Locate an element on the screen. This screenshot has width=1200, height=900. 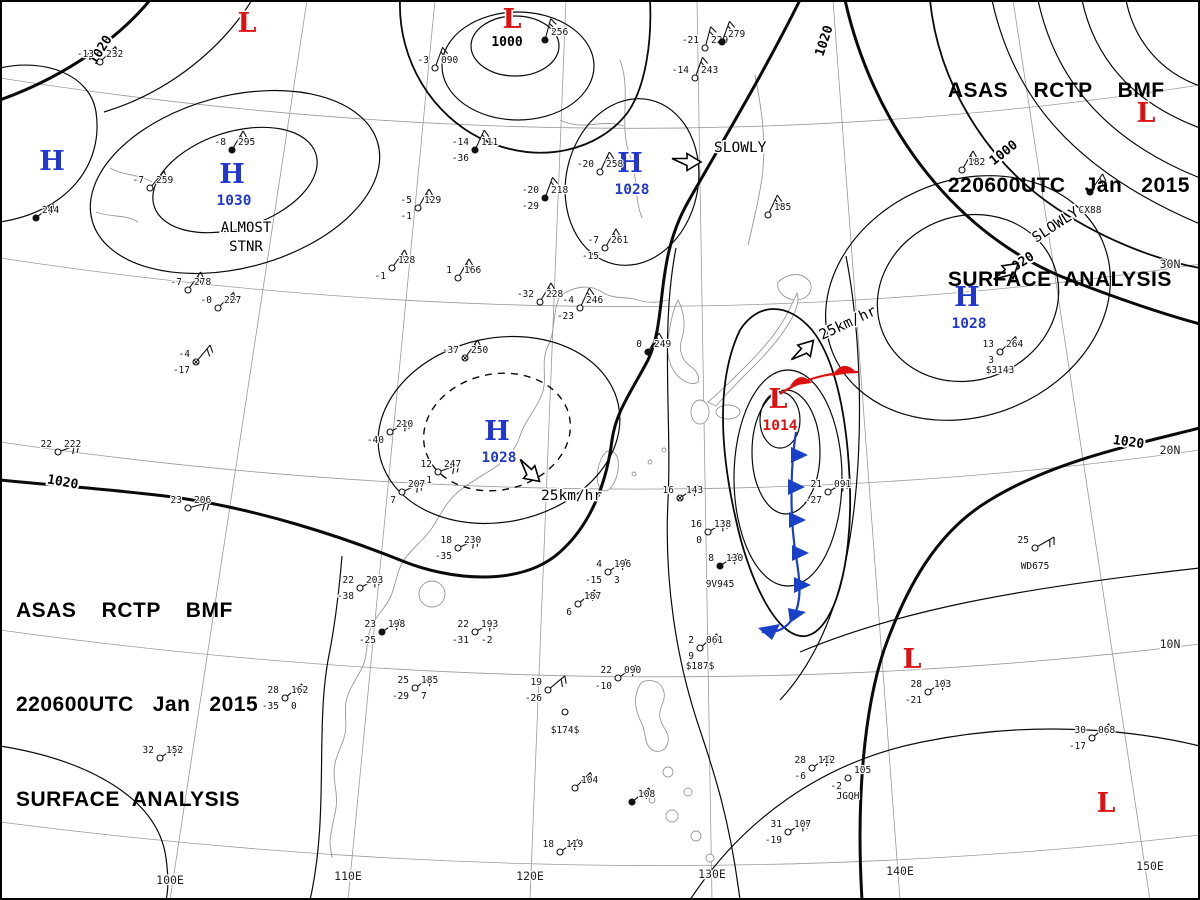
station-value: -21 is located at coordinates (913, 700).